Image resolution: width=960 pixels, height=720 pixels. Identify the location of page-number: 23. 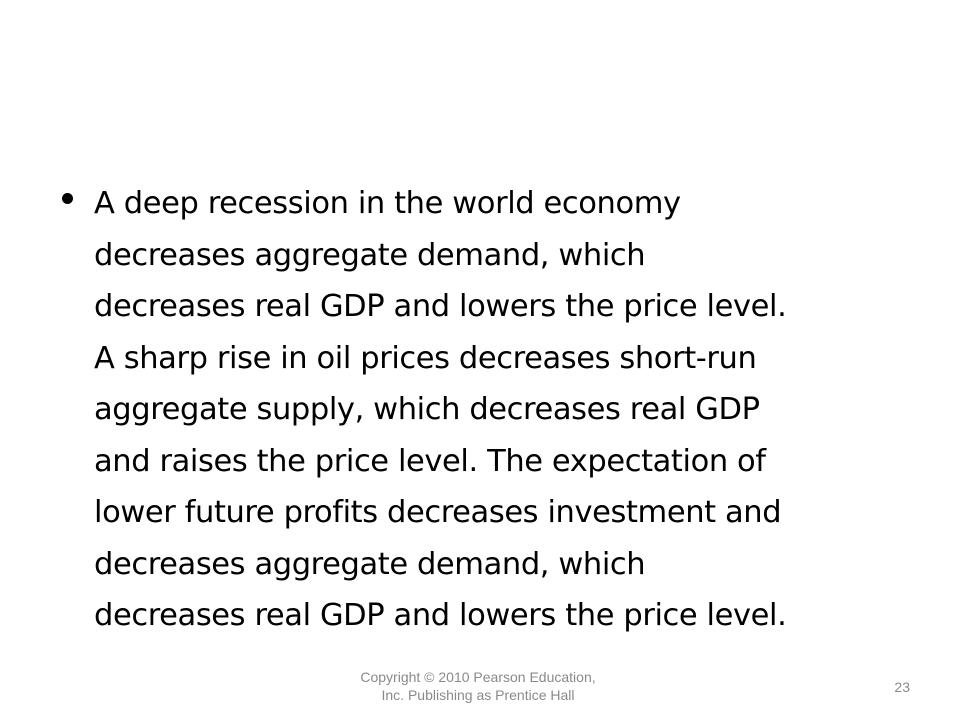
(902, 687).